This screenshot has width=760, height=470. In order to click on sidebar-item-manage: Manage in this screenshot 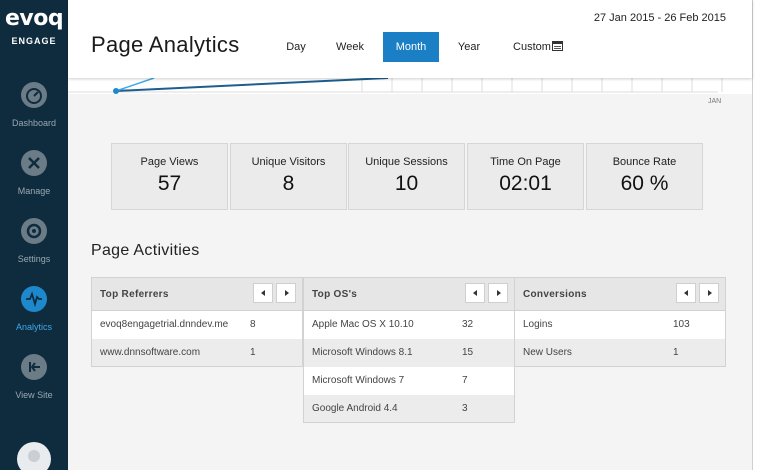, I will do `click(34, 182)`.